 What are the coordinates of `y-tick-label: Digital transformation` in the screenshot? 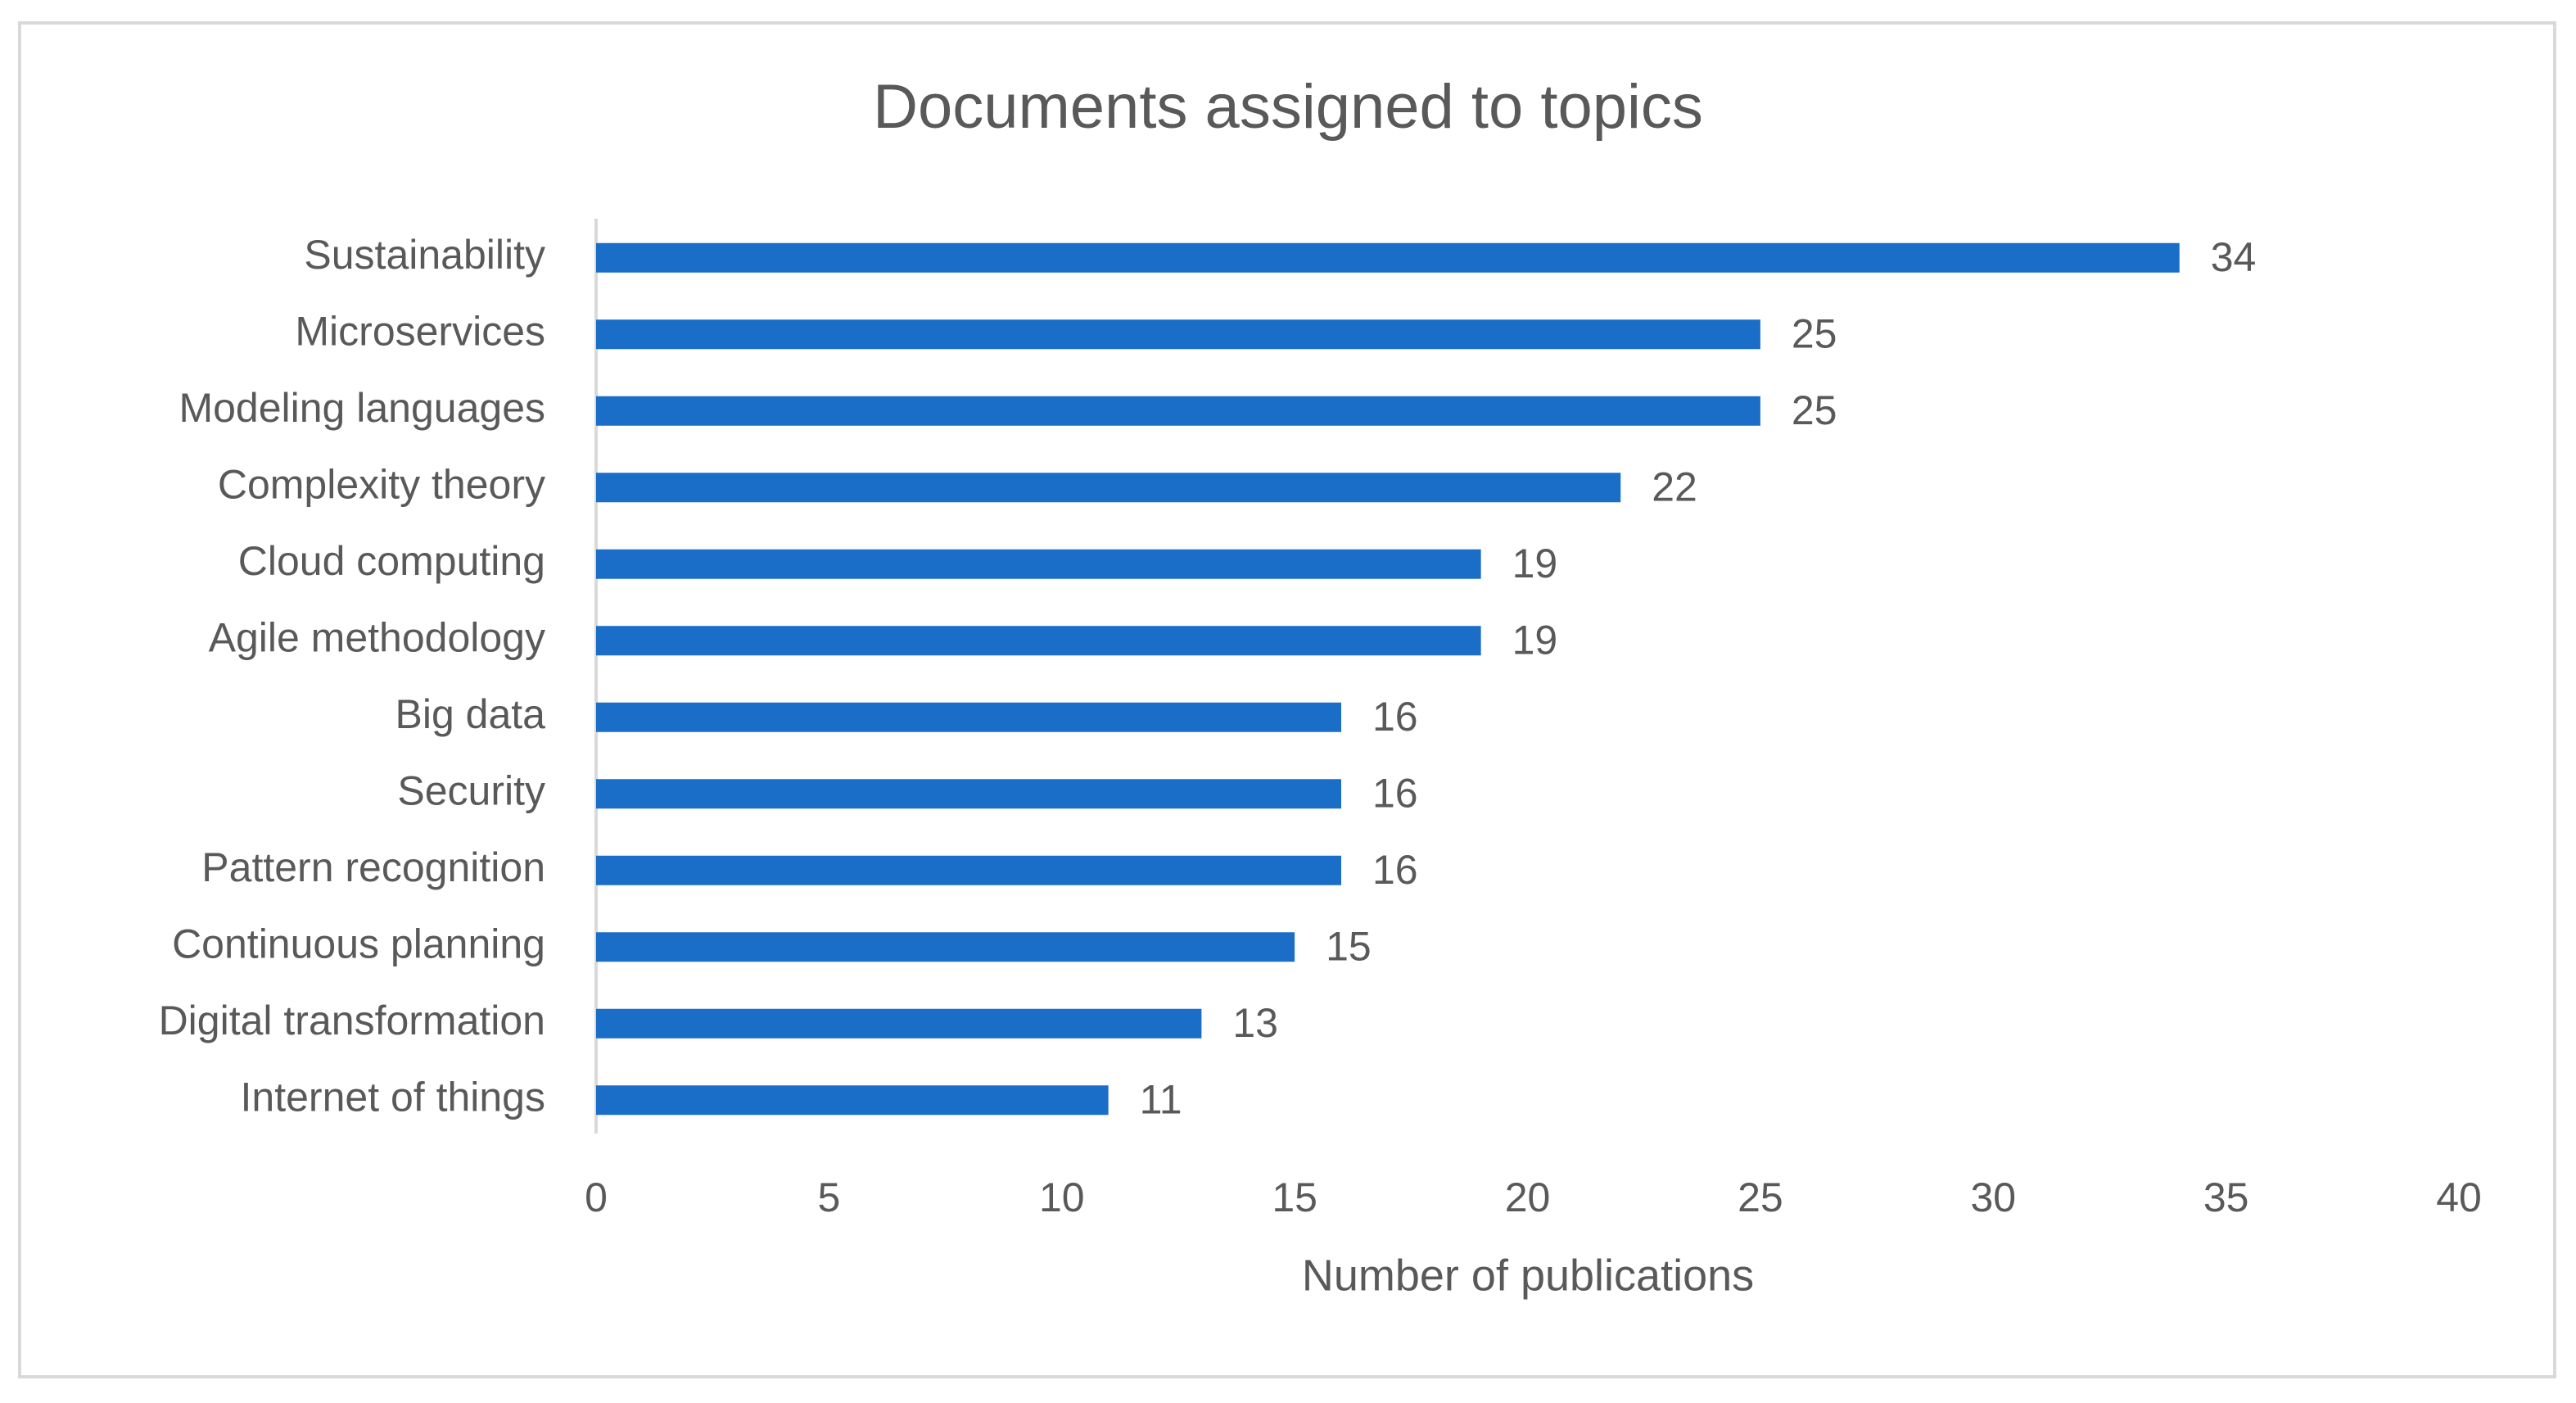 It's located at (352, 1020).